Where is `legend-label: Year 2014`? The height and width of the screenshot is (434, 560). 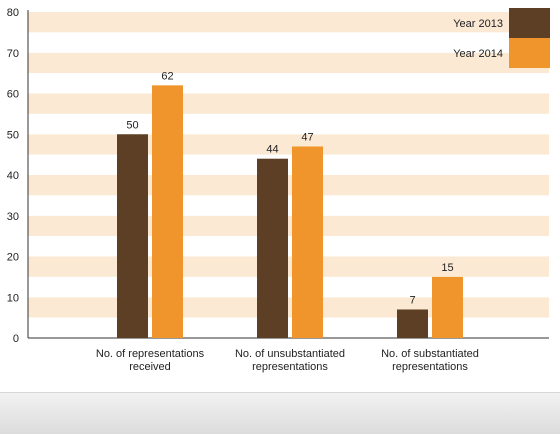 legend-label: Year 2014 is located at coordinates (478, 54).